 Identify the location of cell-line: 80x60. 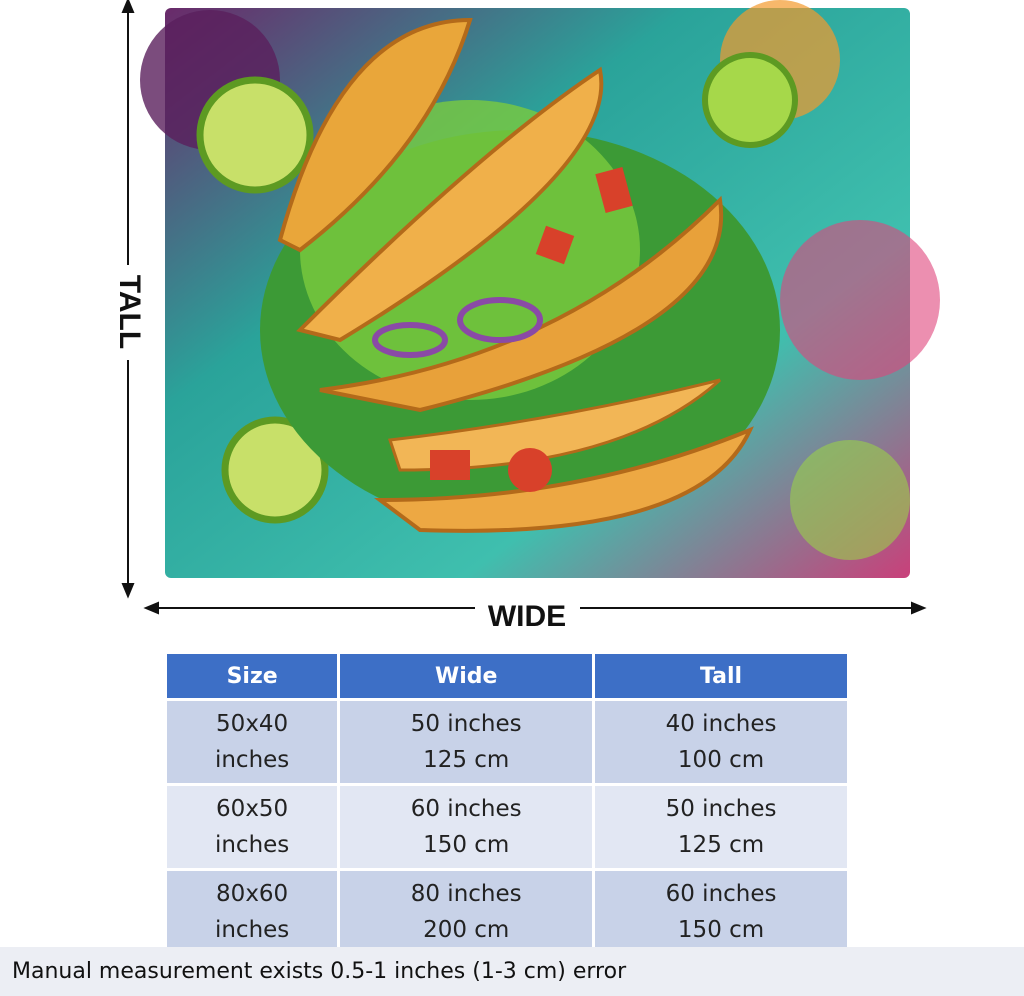
(252, 894).